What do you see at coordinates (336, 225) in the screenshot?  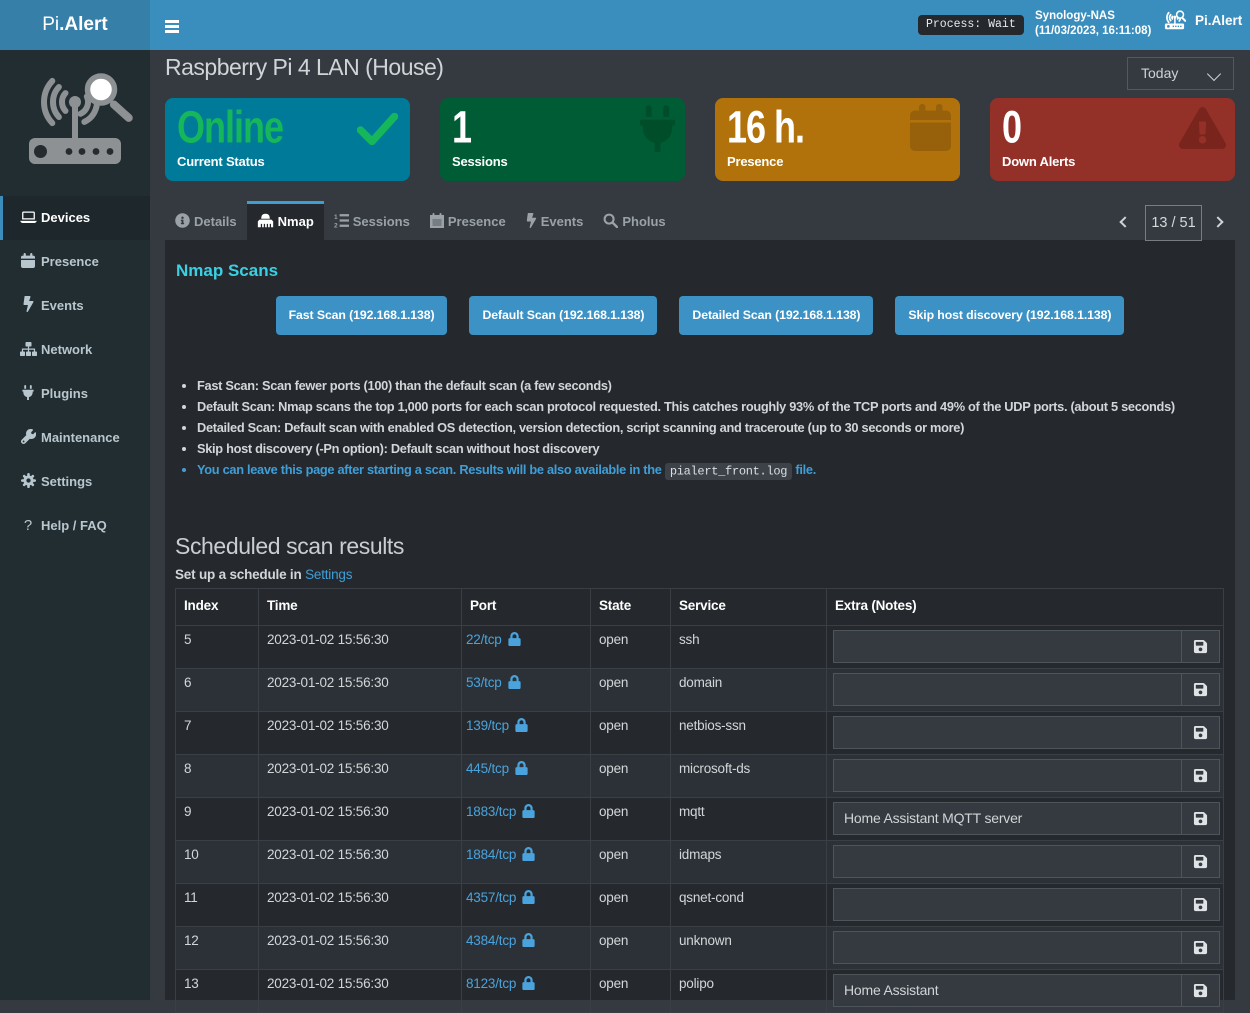 I see `svg-text: 2` at bounding box center [336, 225].